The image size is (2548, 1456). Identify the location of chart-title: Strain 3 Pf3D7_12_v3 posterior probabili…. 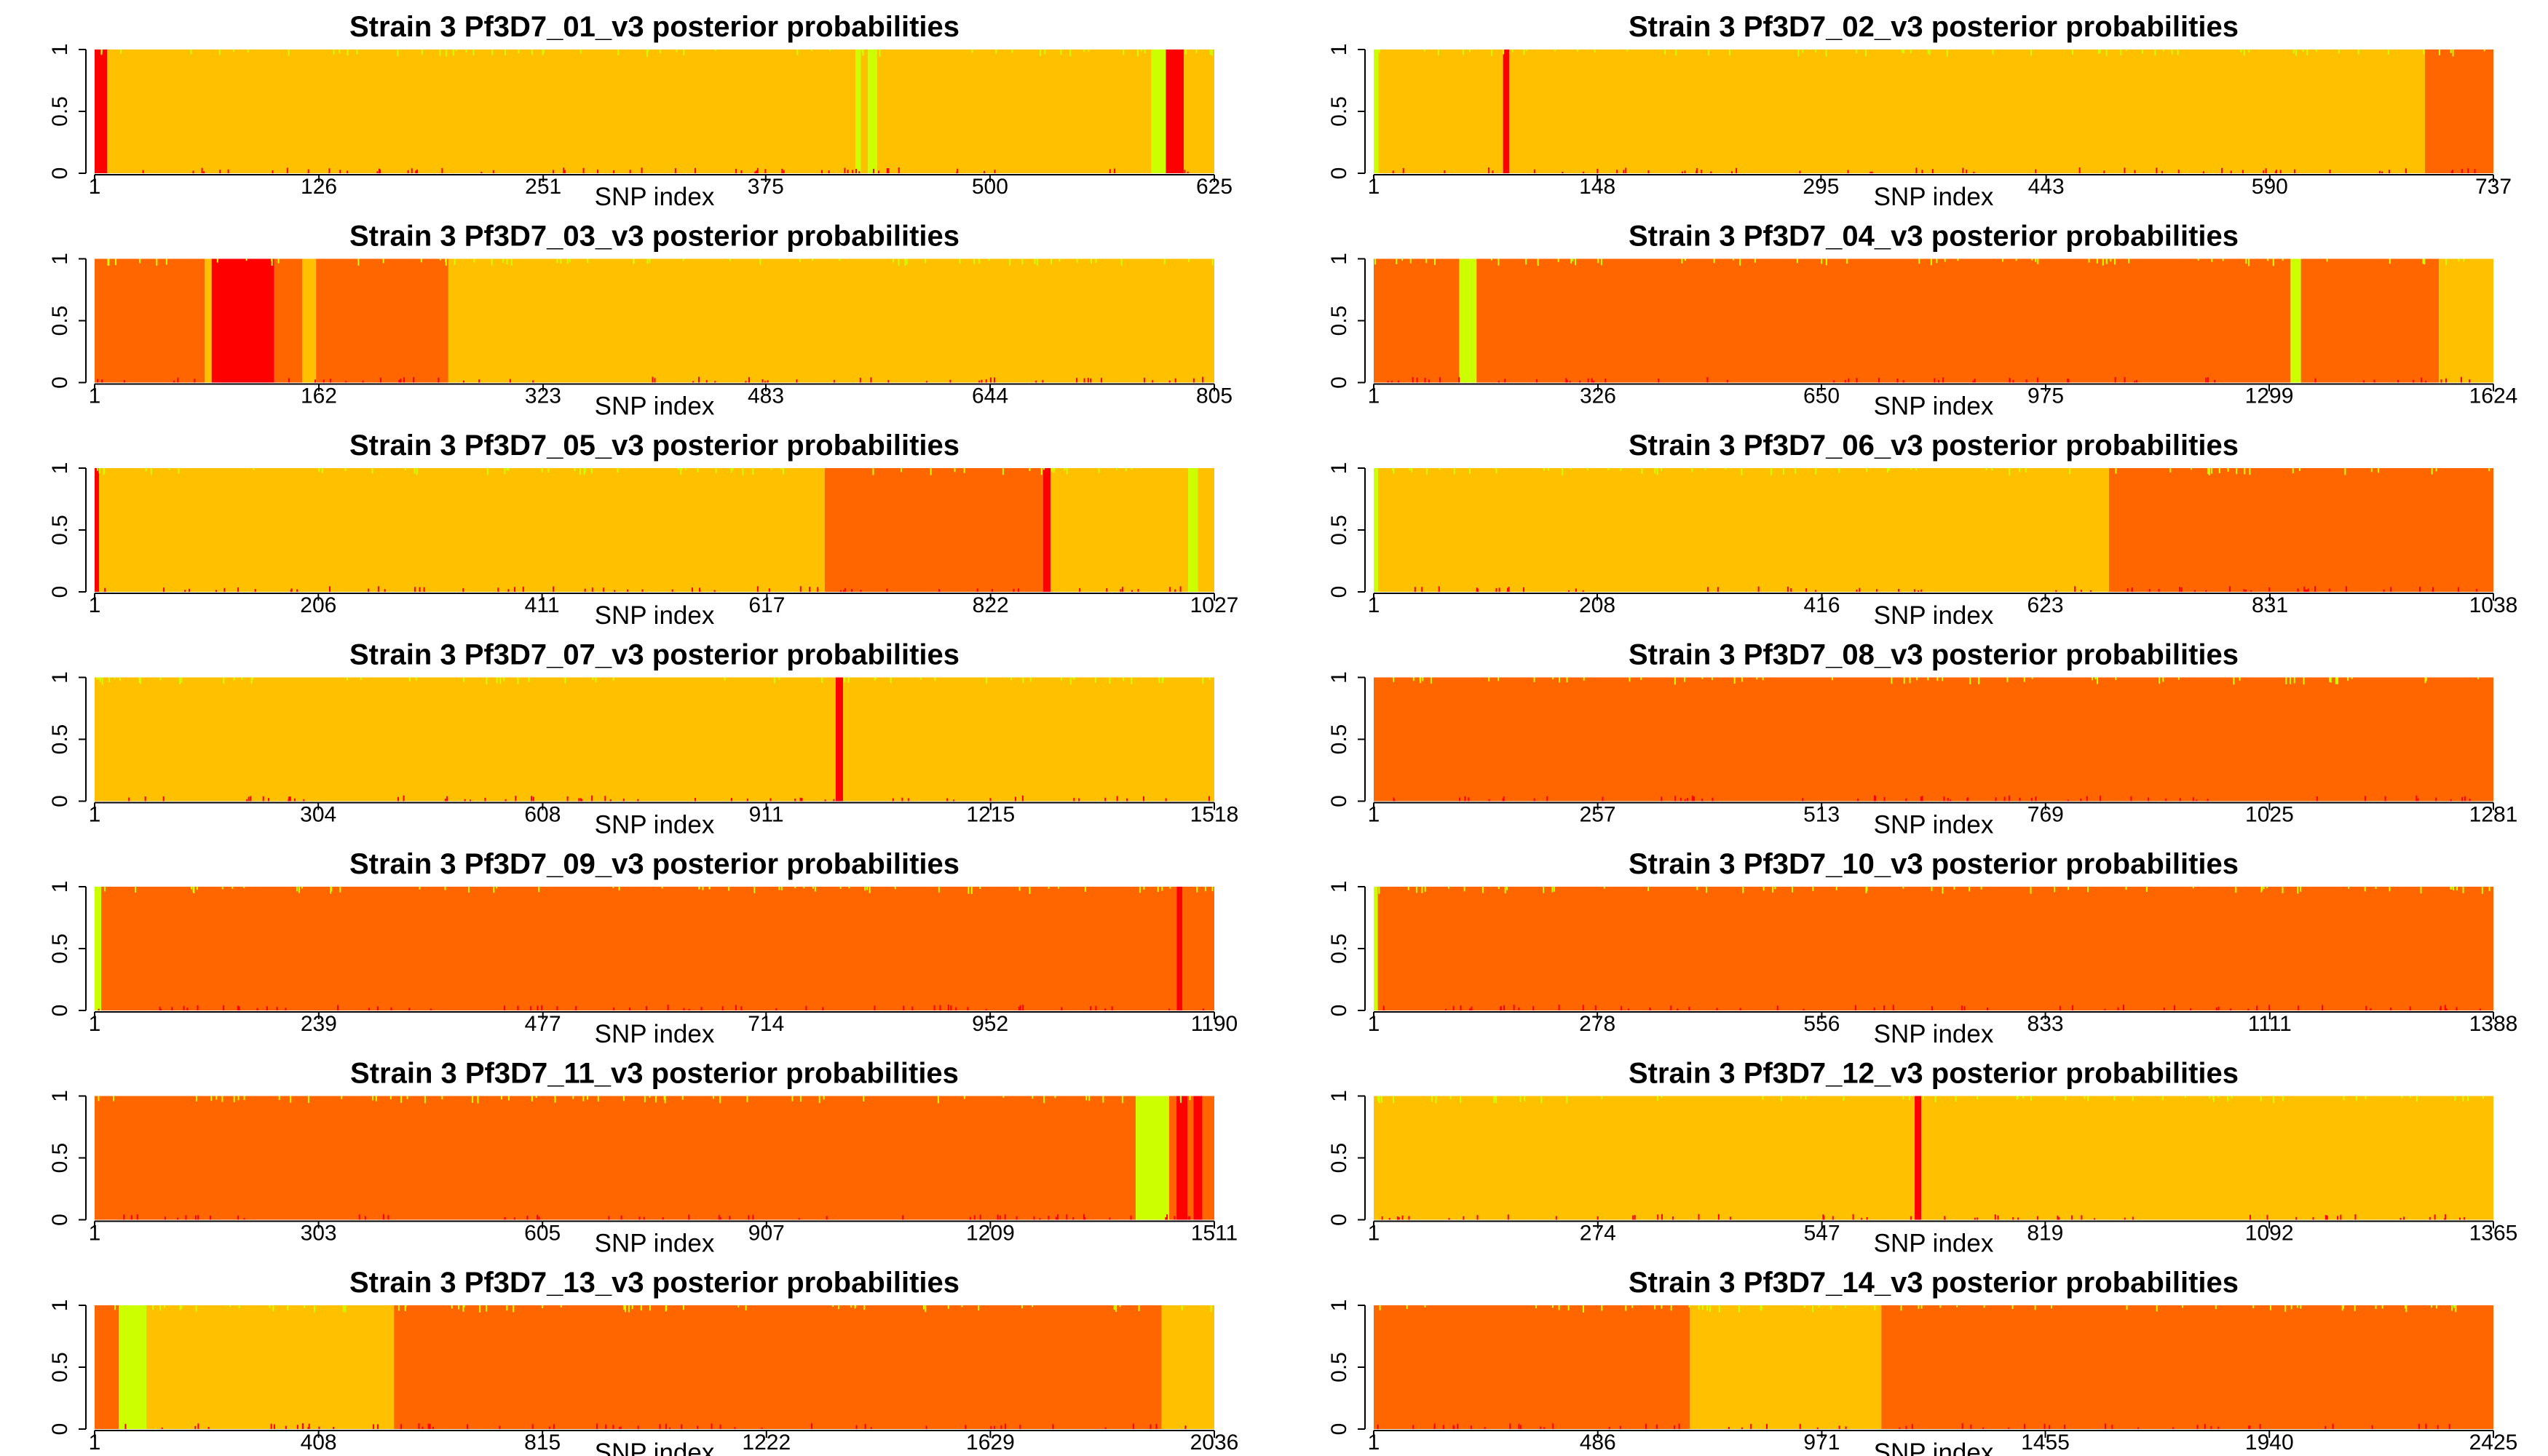
(1934, 1074).